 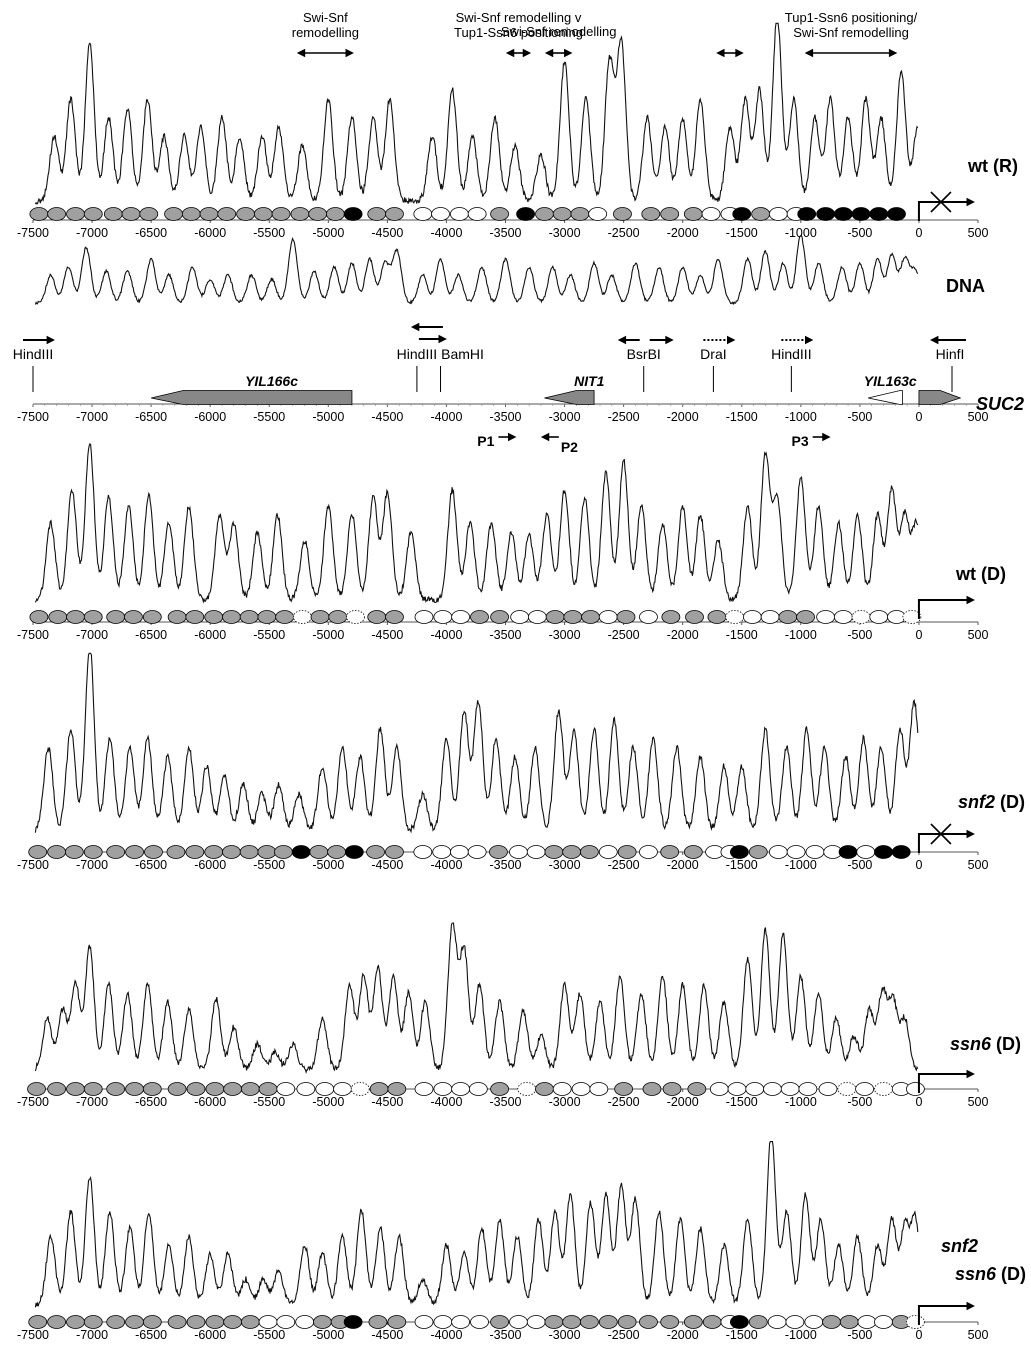 What do you see at coordinates (851, 17) in the screenshot?
I see `annotation-label: Tup1-Ssn6 positioning/` at bounding box center [851, 17].